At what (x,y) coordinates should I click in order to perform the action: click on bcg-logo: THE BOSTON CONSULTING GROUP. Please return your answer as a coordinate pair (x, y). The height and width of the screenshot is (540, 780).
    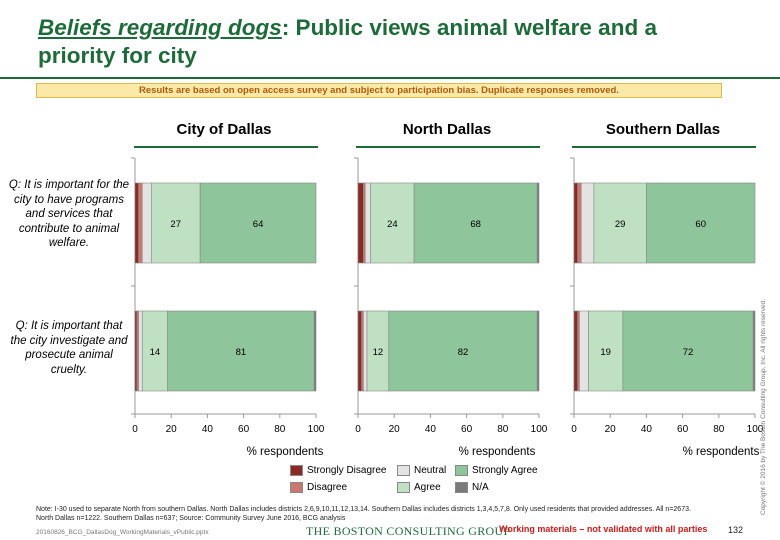
    Looking at the image, I should click on (408, 531).